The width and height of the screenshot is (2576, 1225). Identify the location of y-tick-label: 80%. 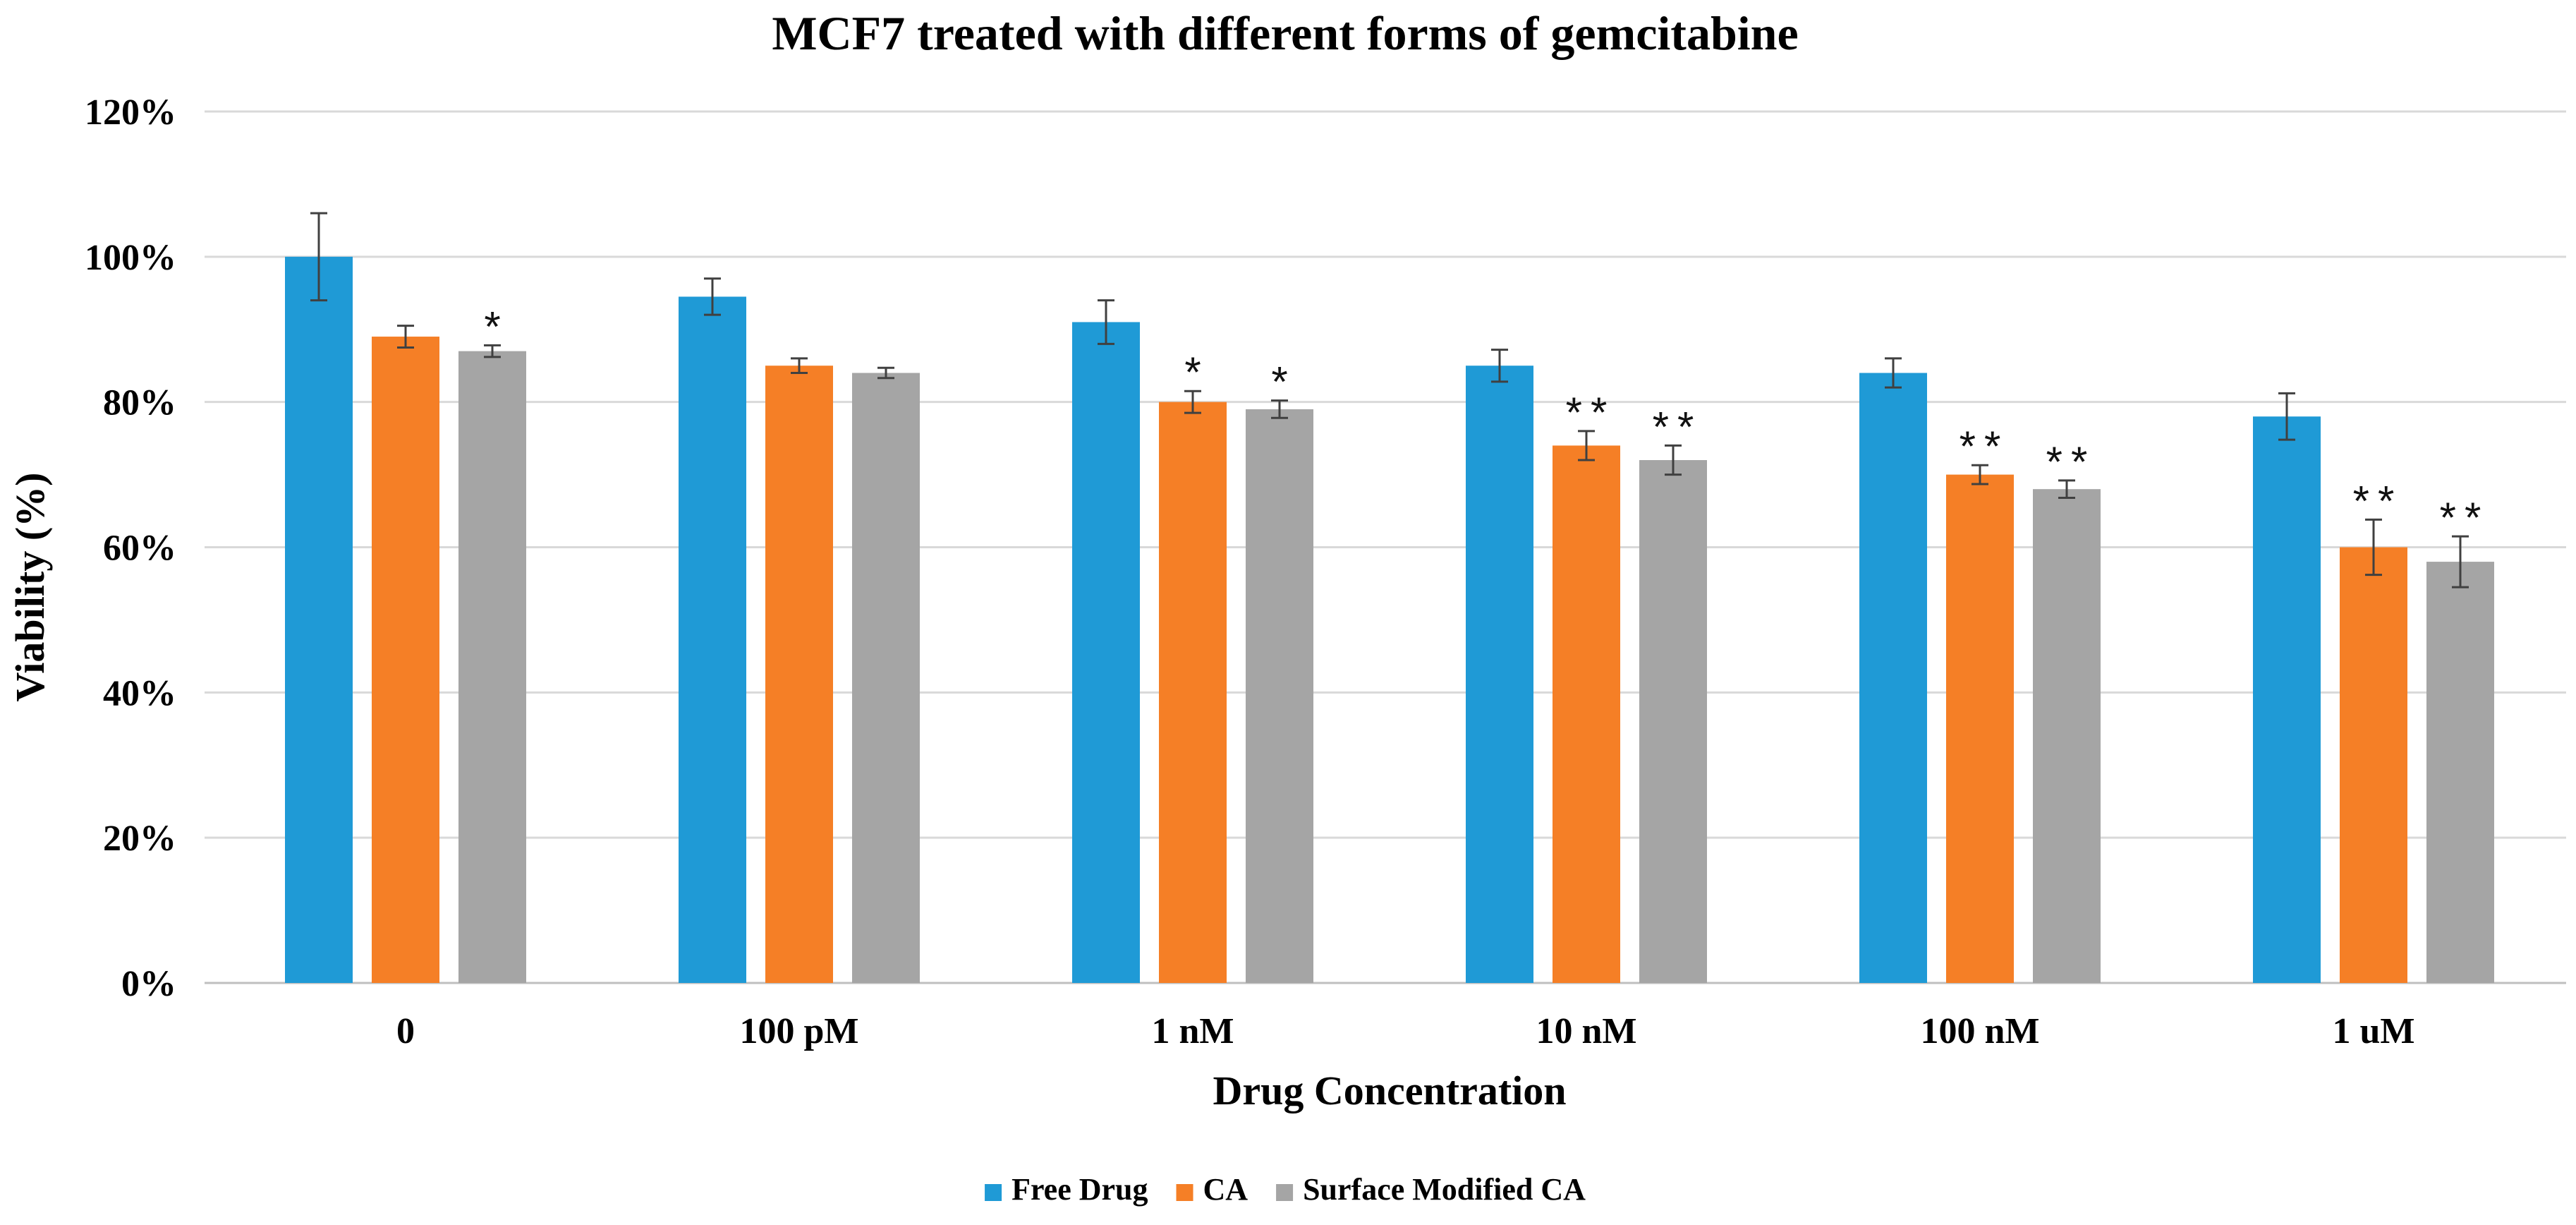
(139, 403).